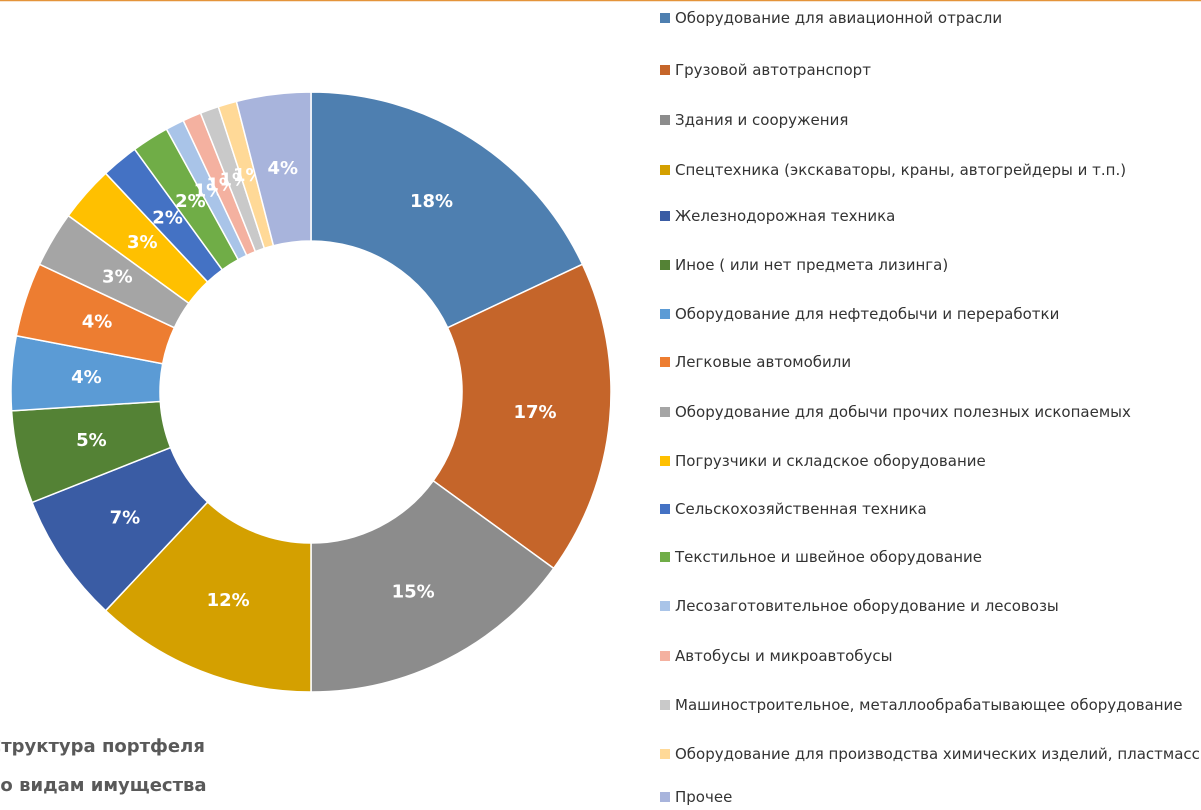 The width and height of the screenshot is (1201, 810). I want to click on legend-label: Грузовой автотранспорт, so click(773, 70).